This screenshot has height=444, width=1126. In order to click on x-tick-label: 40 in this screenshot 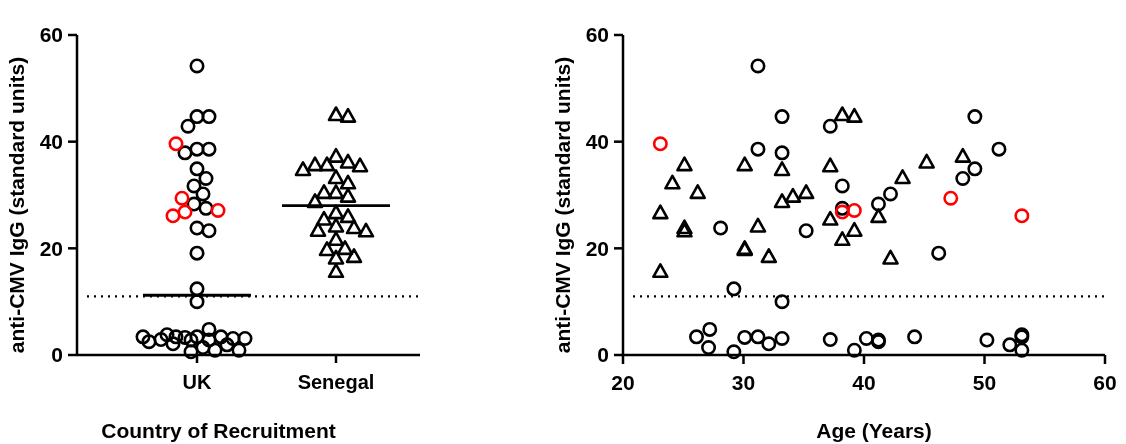, I will do `click(864, 382)`.